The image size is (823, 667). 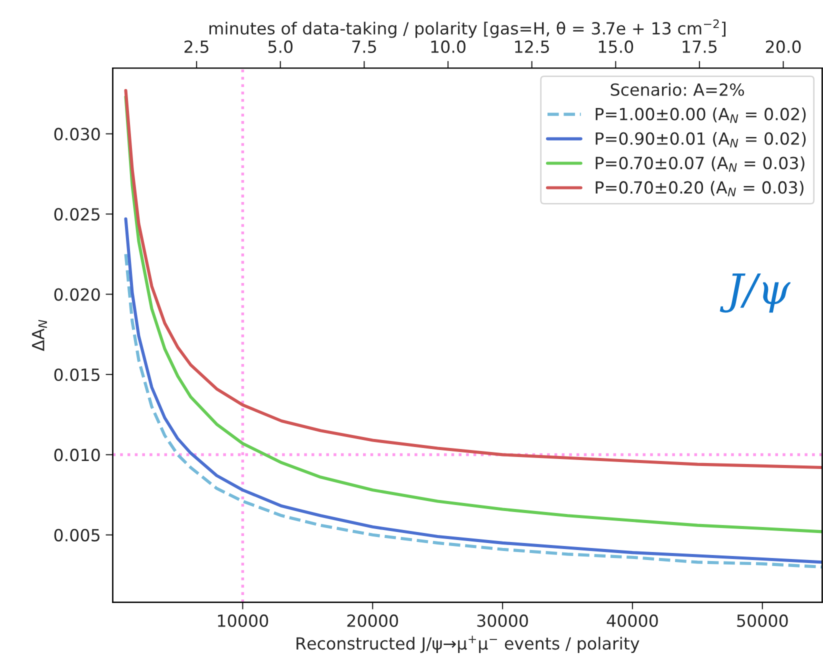 What do you see at coordinates (77, 134) in the screenshot?
I see `y-tick-label: 0.030` at bounding box center [77, 134].